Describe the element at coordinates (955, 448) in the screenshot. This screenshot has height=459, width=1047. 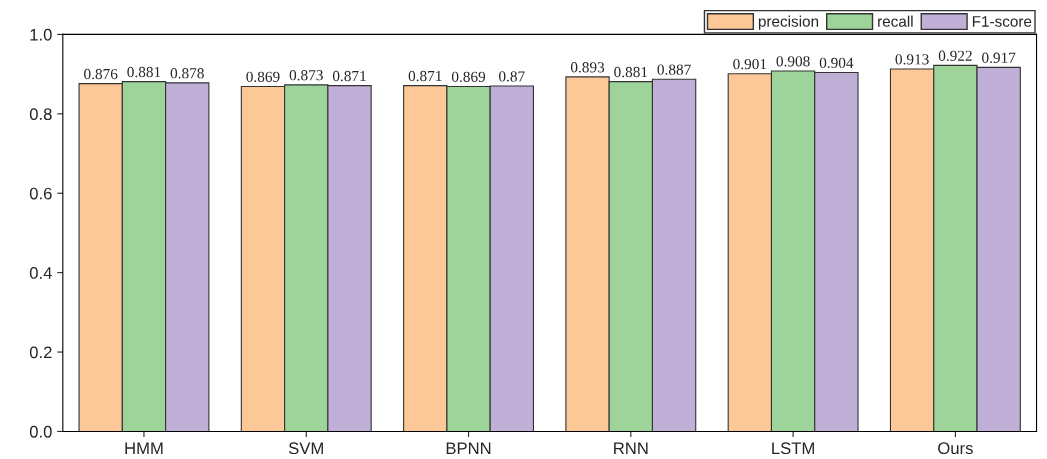
I see `x-tick-label: Ours` at that location.